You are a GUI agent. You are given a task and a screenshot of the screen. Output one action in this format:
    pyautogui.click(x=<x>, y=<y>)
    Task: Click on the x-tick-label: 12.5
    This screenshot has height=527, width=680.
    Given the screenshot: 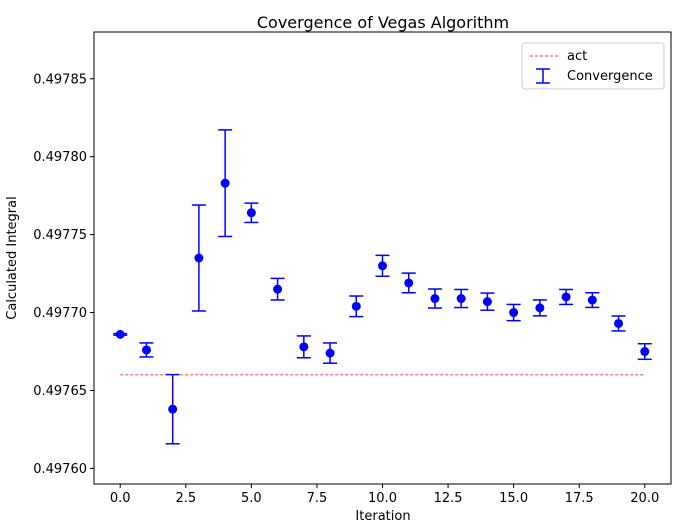 What is the action you would take?
    pyautogui.click(x=448, y=498)
    